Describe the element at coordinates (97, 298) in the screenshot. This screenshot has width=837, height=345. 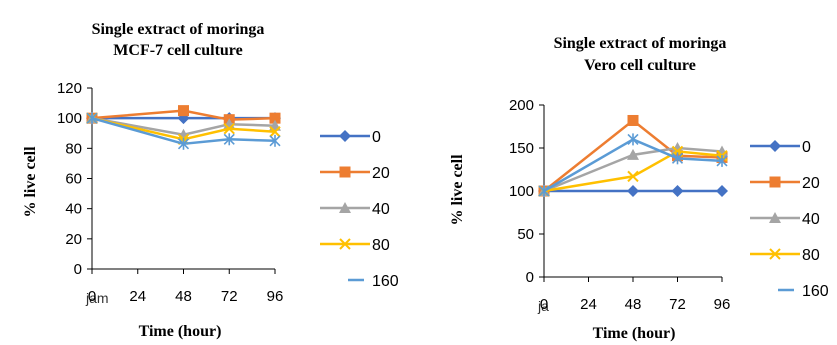
I see `x-extra-label: jam` at that location.